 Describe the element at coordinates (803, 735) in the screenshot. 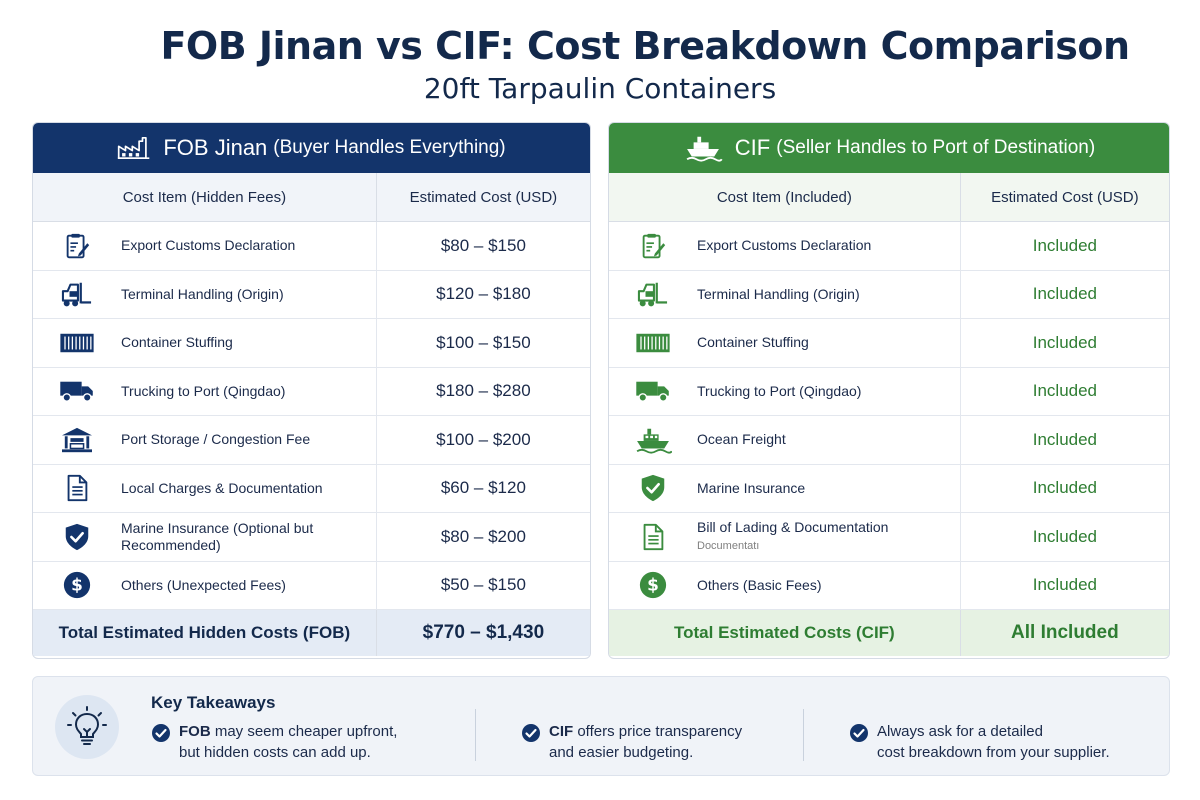

I see `divider` at that location.